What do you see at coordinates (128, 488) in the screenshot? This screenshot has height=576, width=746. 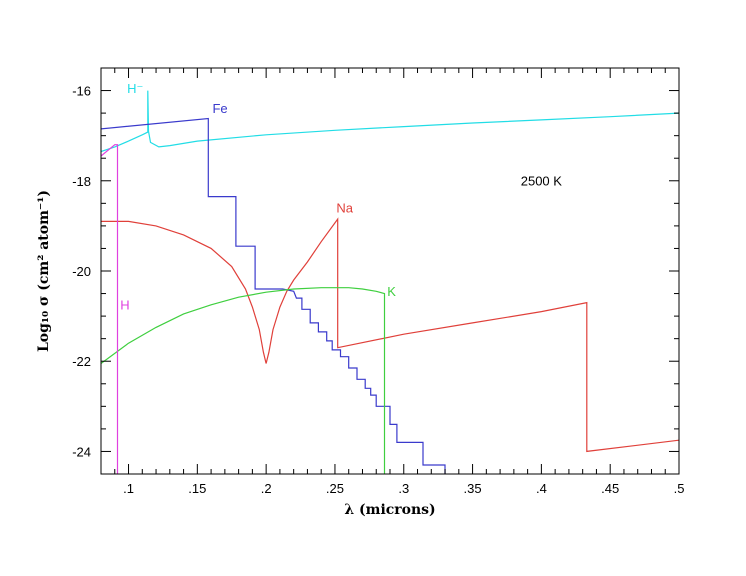 I see `x-tick-label: .1` at bounding box center [128, 488].